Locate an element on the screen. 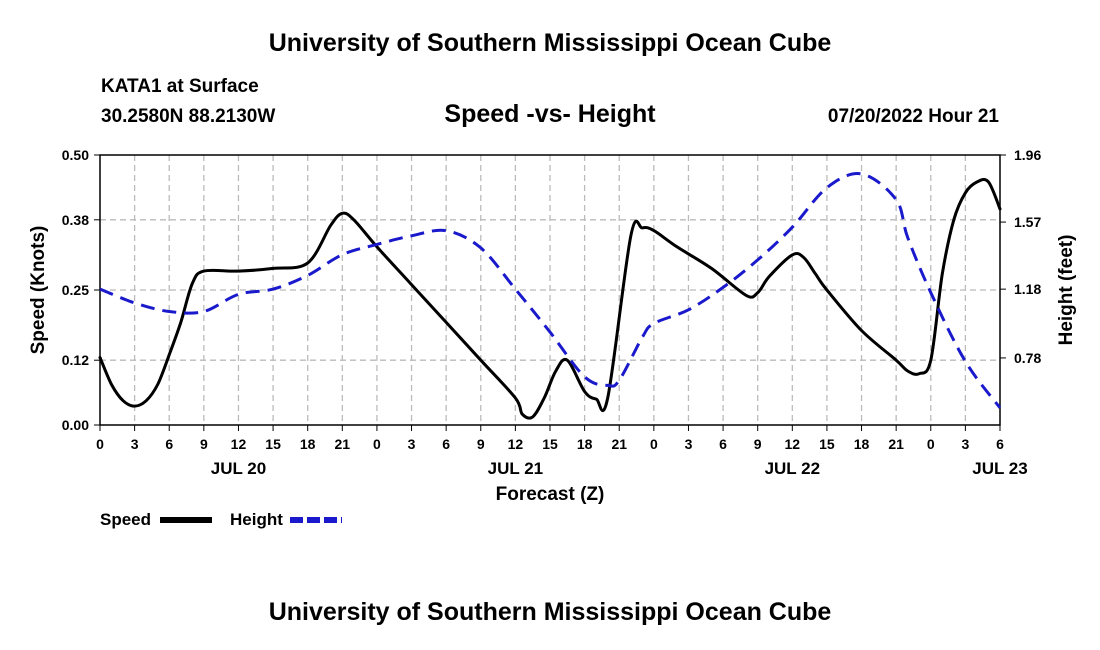 The height and width of the screenshot is (650, 1100). y-right-tick-label: 1.18 is located at coordinates (1027, 289).